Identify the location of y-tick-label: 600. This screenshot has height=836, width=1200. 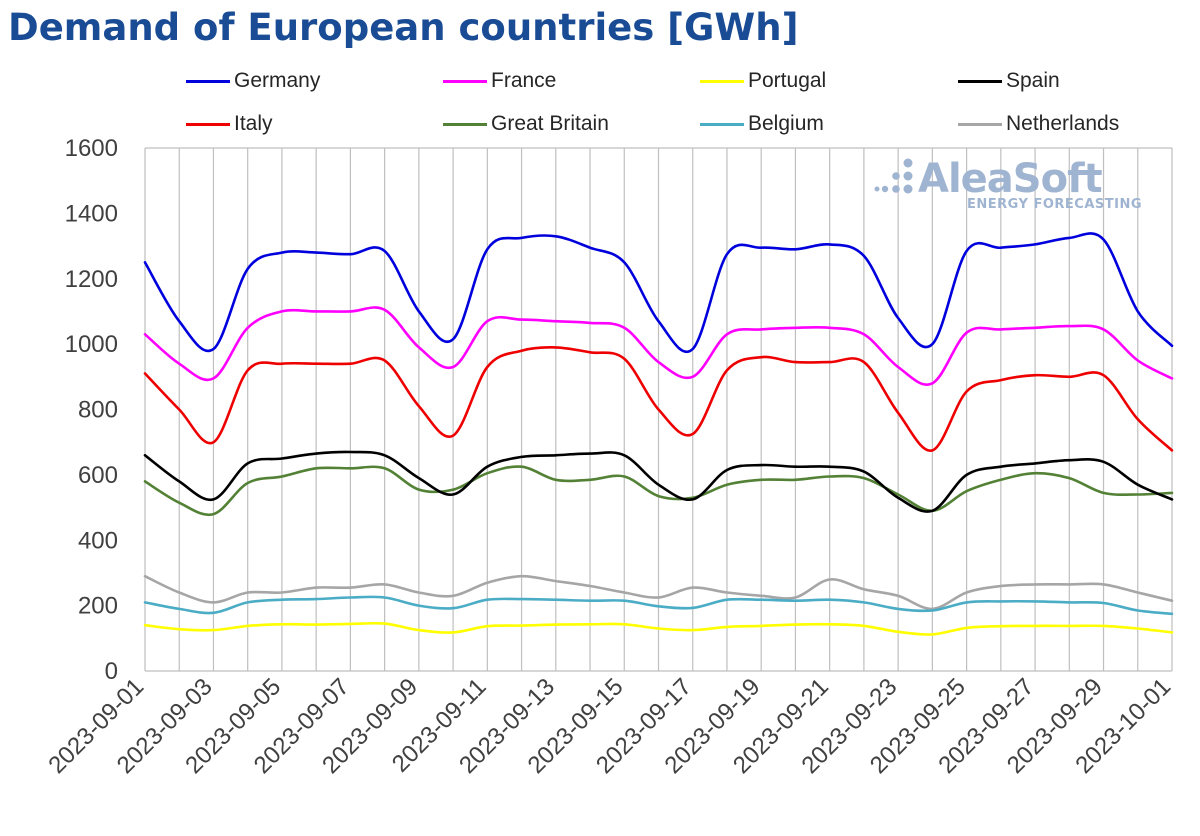
(98, 475).